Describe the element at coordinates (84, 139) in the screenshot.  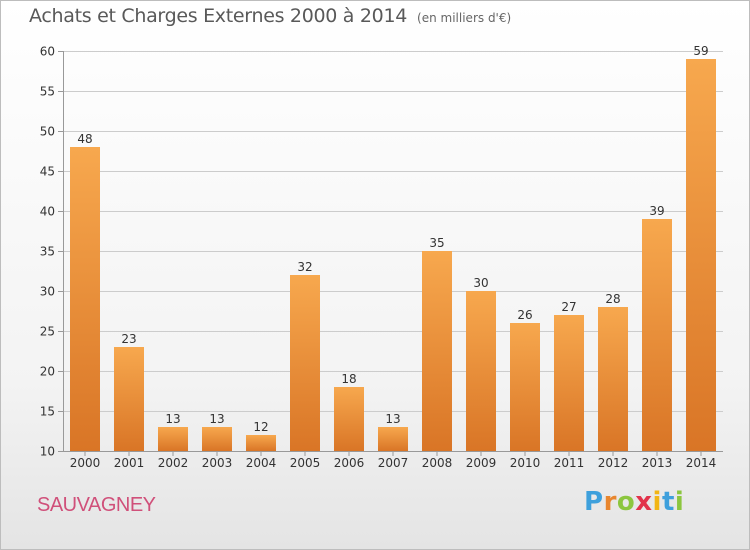
I see `data-label: 48` at that location.